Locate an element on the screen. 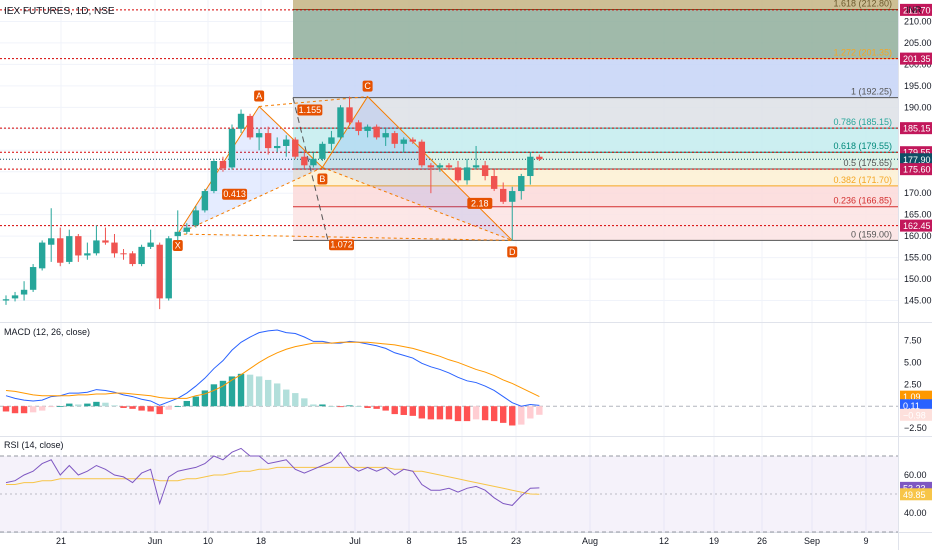  macd-axis-tick: 5.00 is located at coordinates (913, 362).